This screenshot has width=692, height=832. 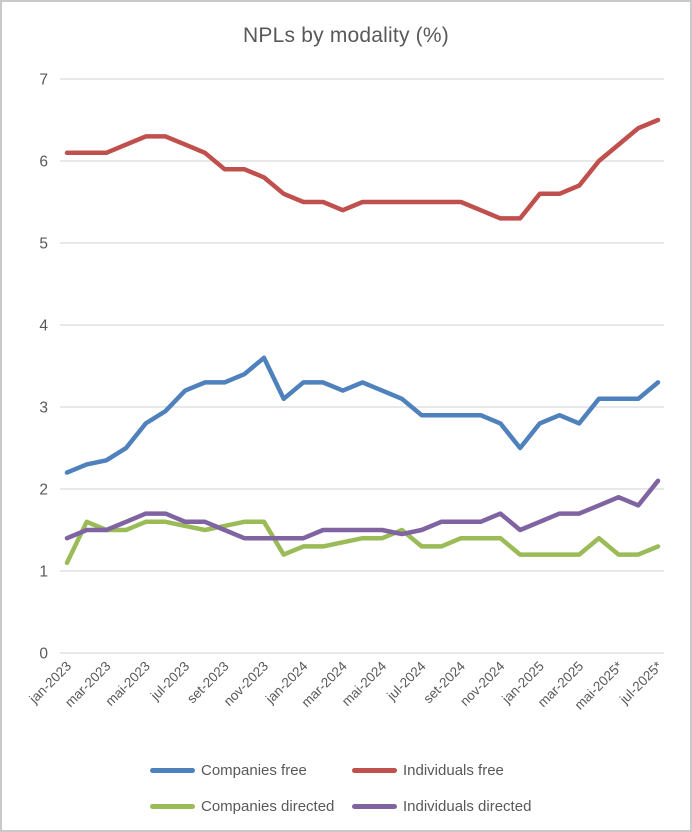 I want to click on legend-label: Companies free, so click(x=254, y=770).